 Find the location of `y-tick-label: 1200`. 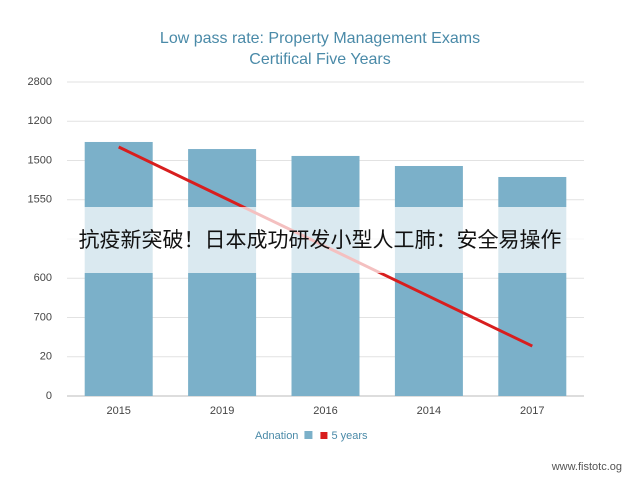

y-tick-label: 1200 is located at coordinates (40, 121).